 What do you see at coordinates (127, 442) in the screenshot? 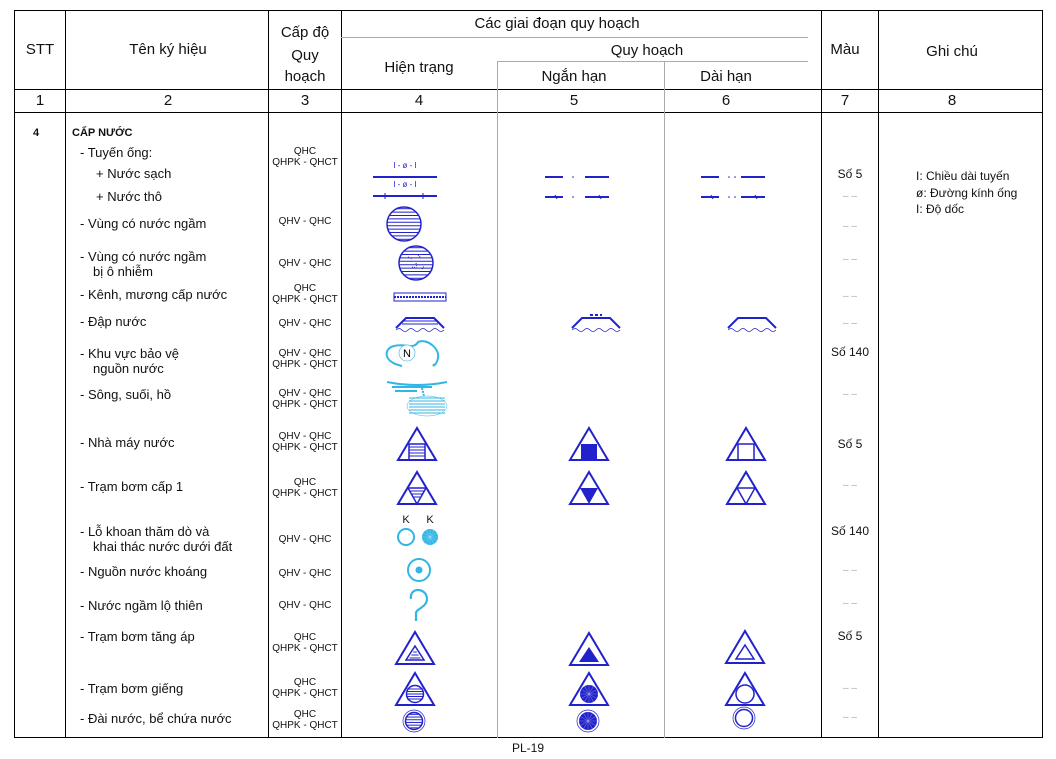
I see `symbol-name: - Nhà máy nước` at bounding box center [127, 442].